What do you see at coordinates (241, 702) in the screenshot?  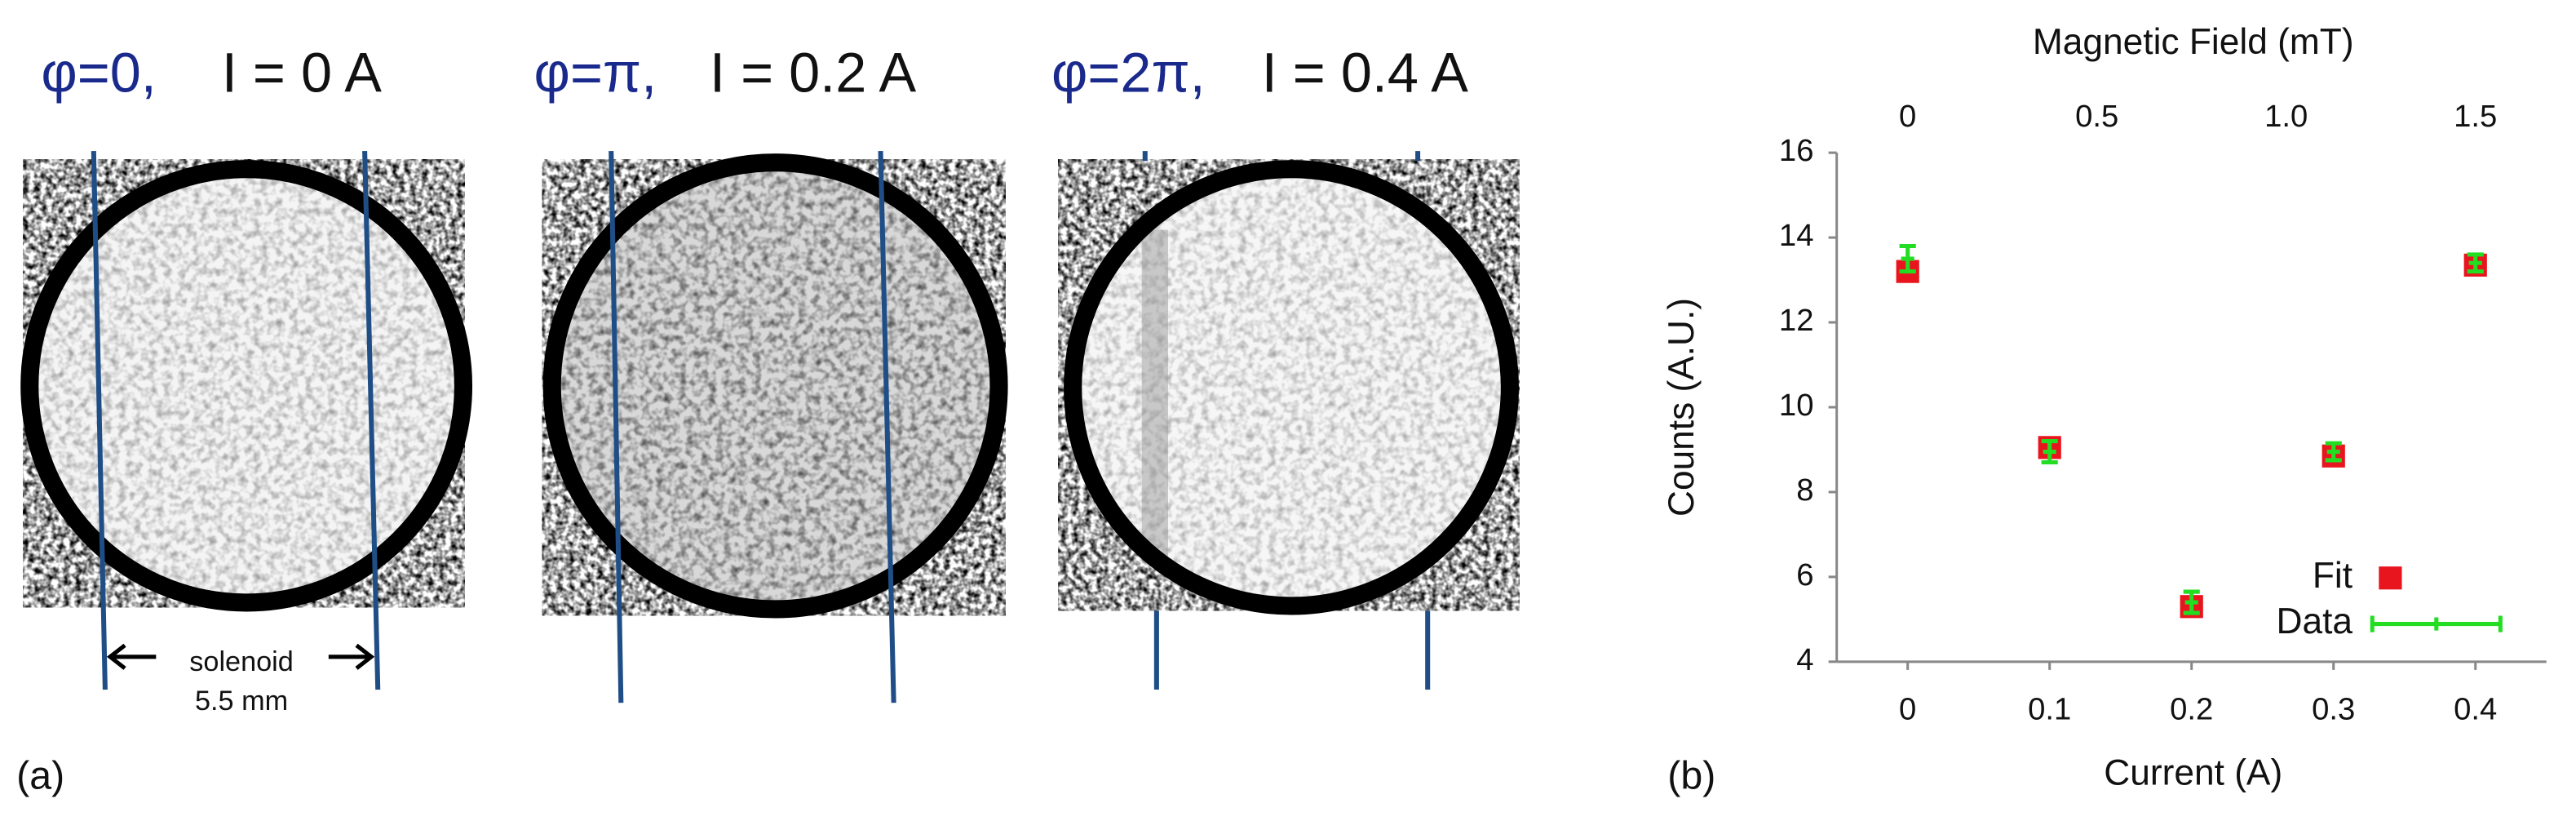 I see `annotation-size: 5.5 mm` at bounding box center [241, 702].